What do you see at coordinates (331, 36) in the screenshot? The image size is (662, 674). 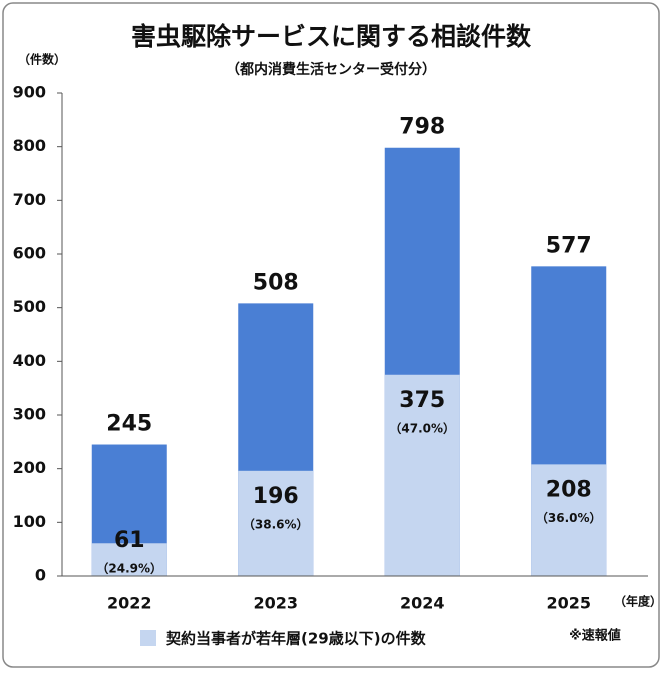 I see `chart-title: 害虫駆除サービスに関する相談件数` at bounding box center [331, 36].